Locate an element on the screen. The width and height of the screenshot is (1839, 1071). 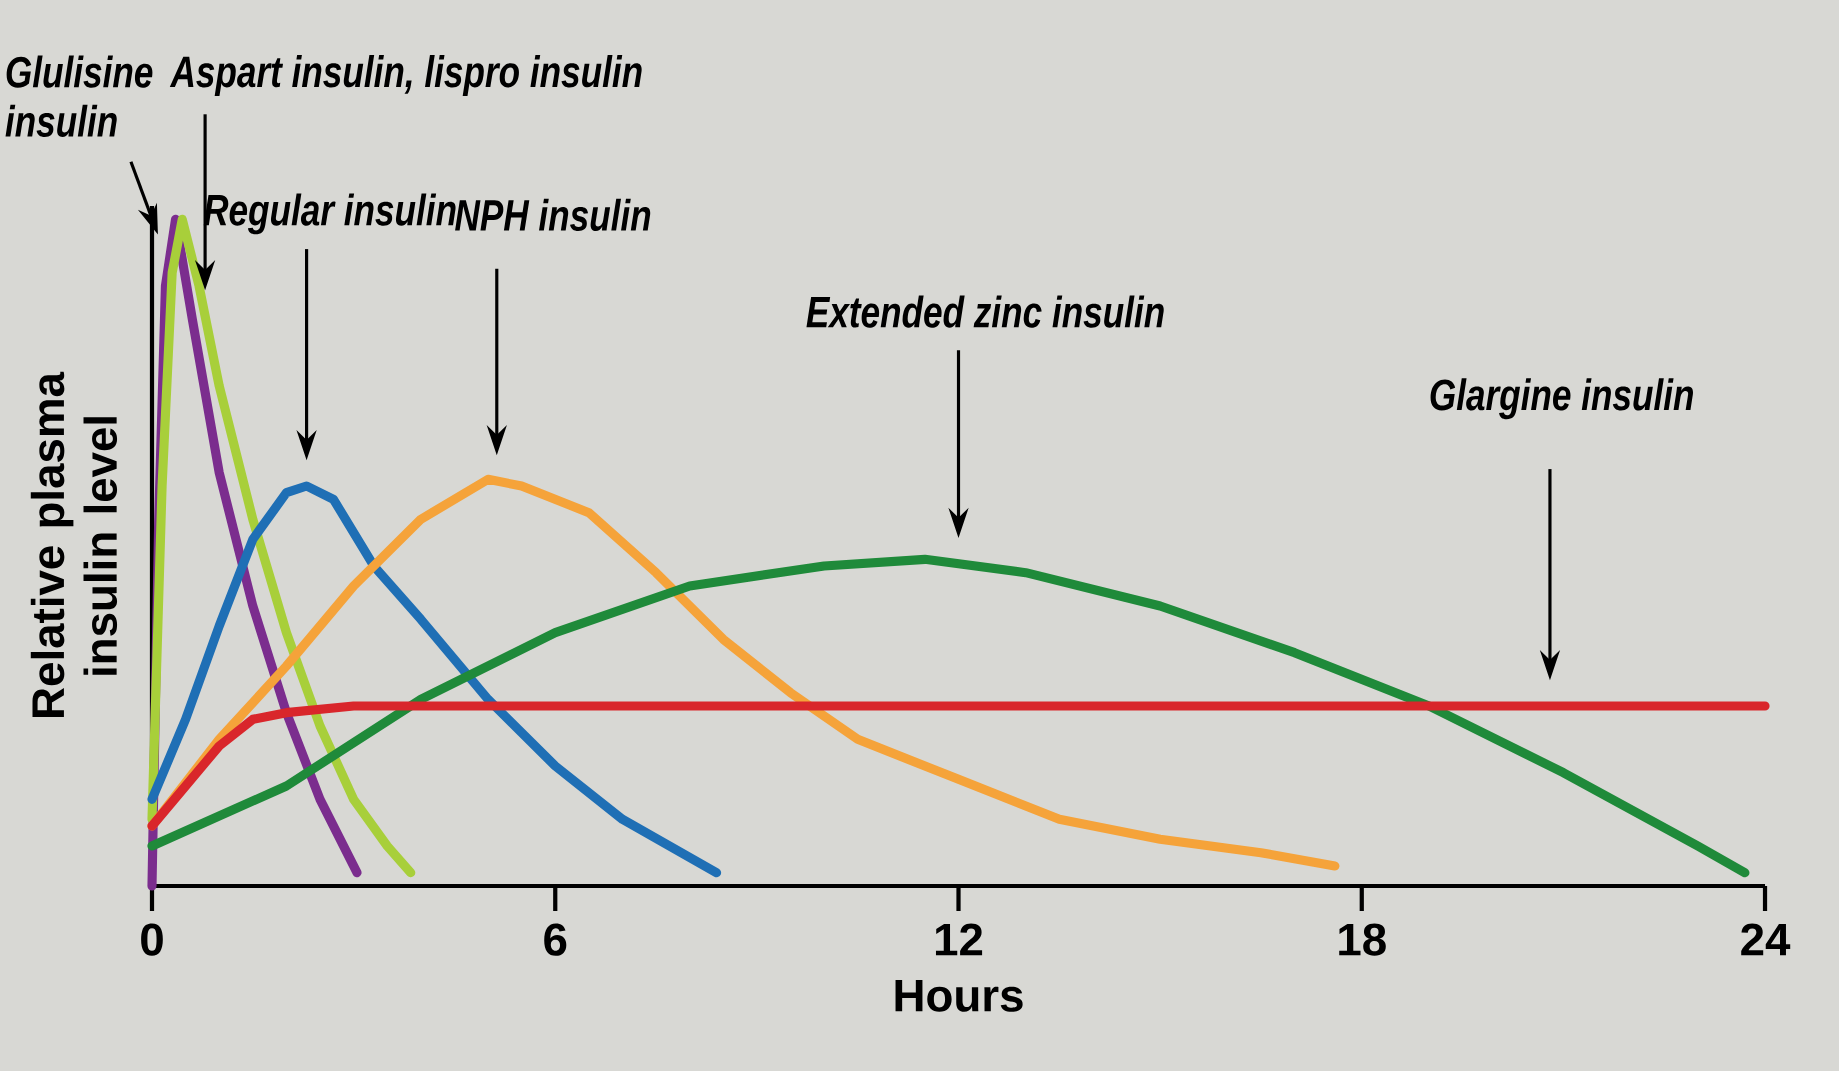
x-tick-label: 18 is located at coordinates (1362, 939).